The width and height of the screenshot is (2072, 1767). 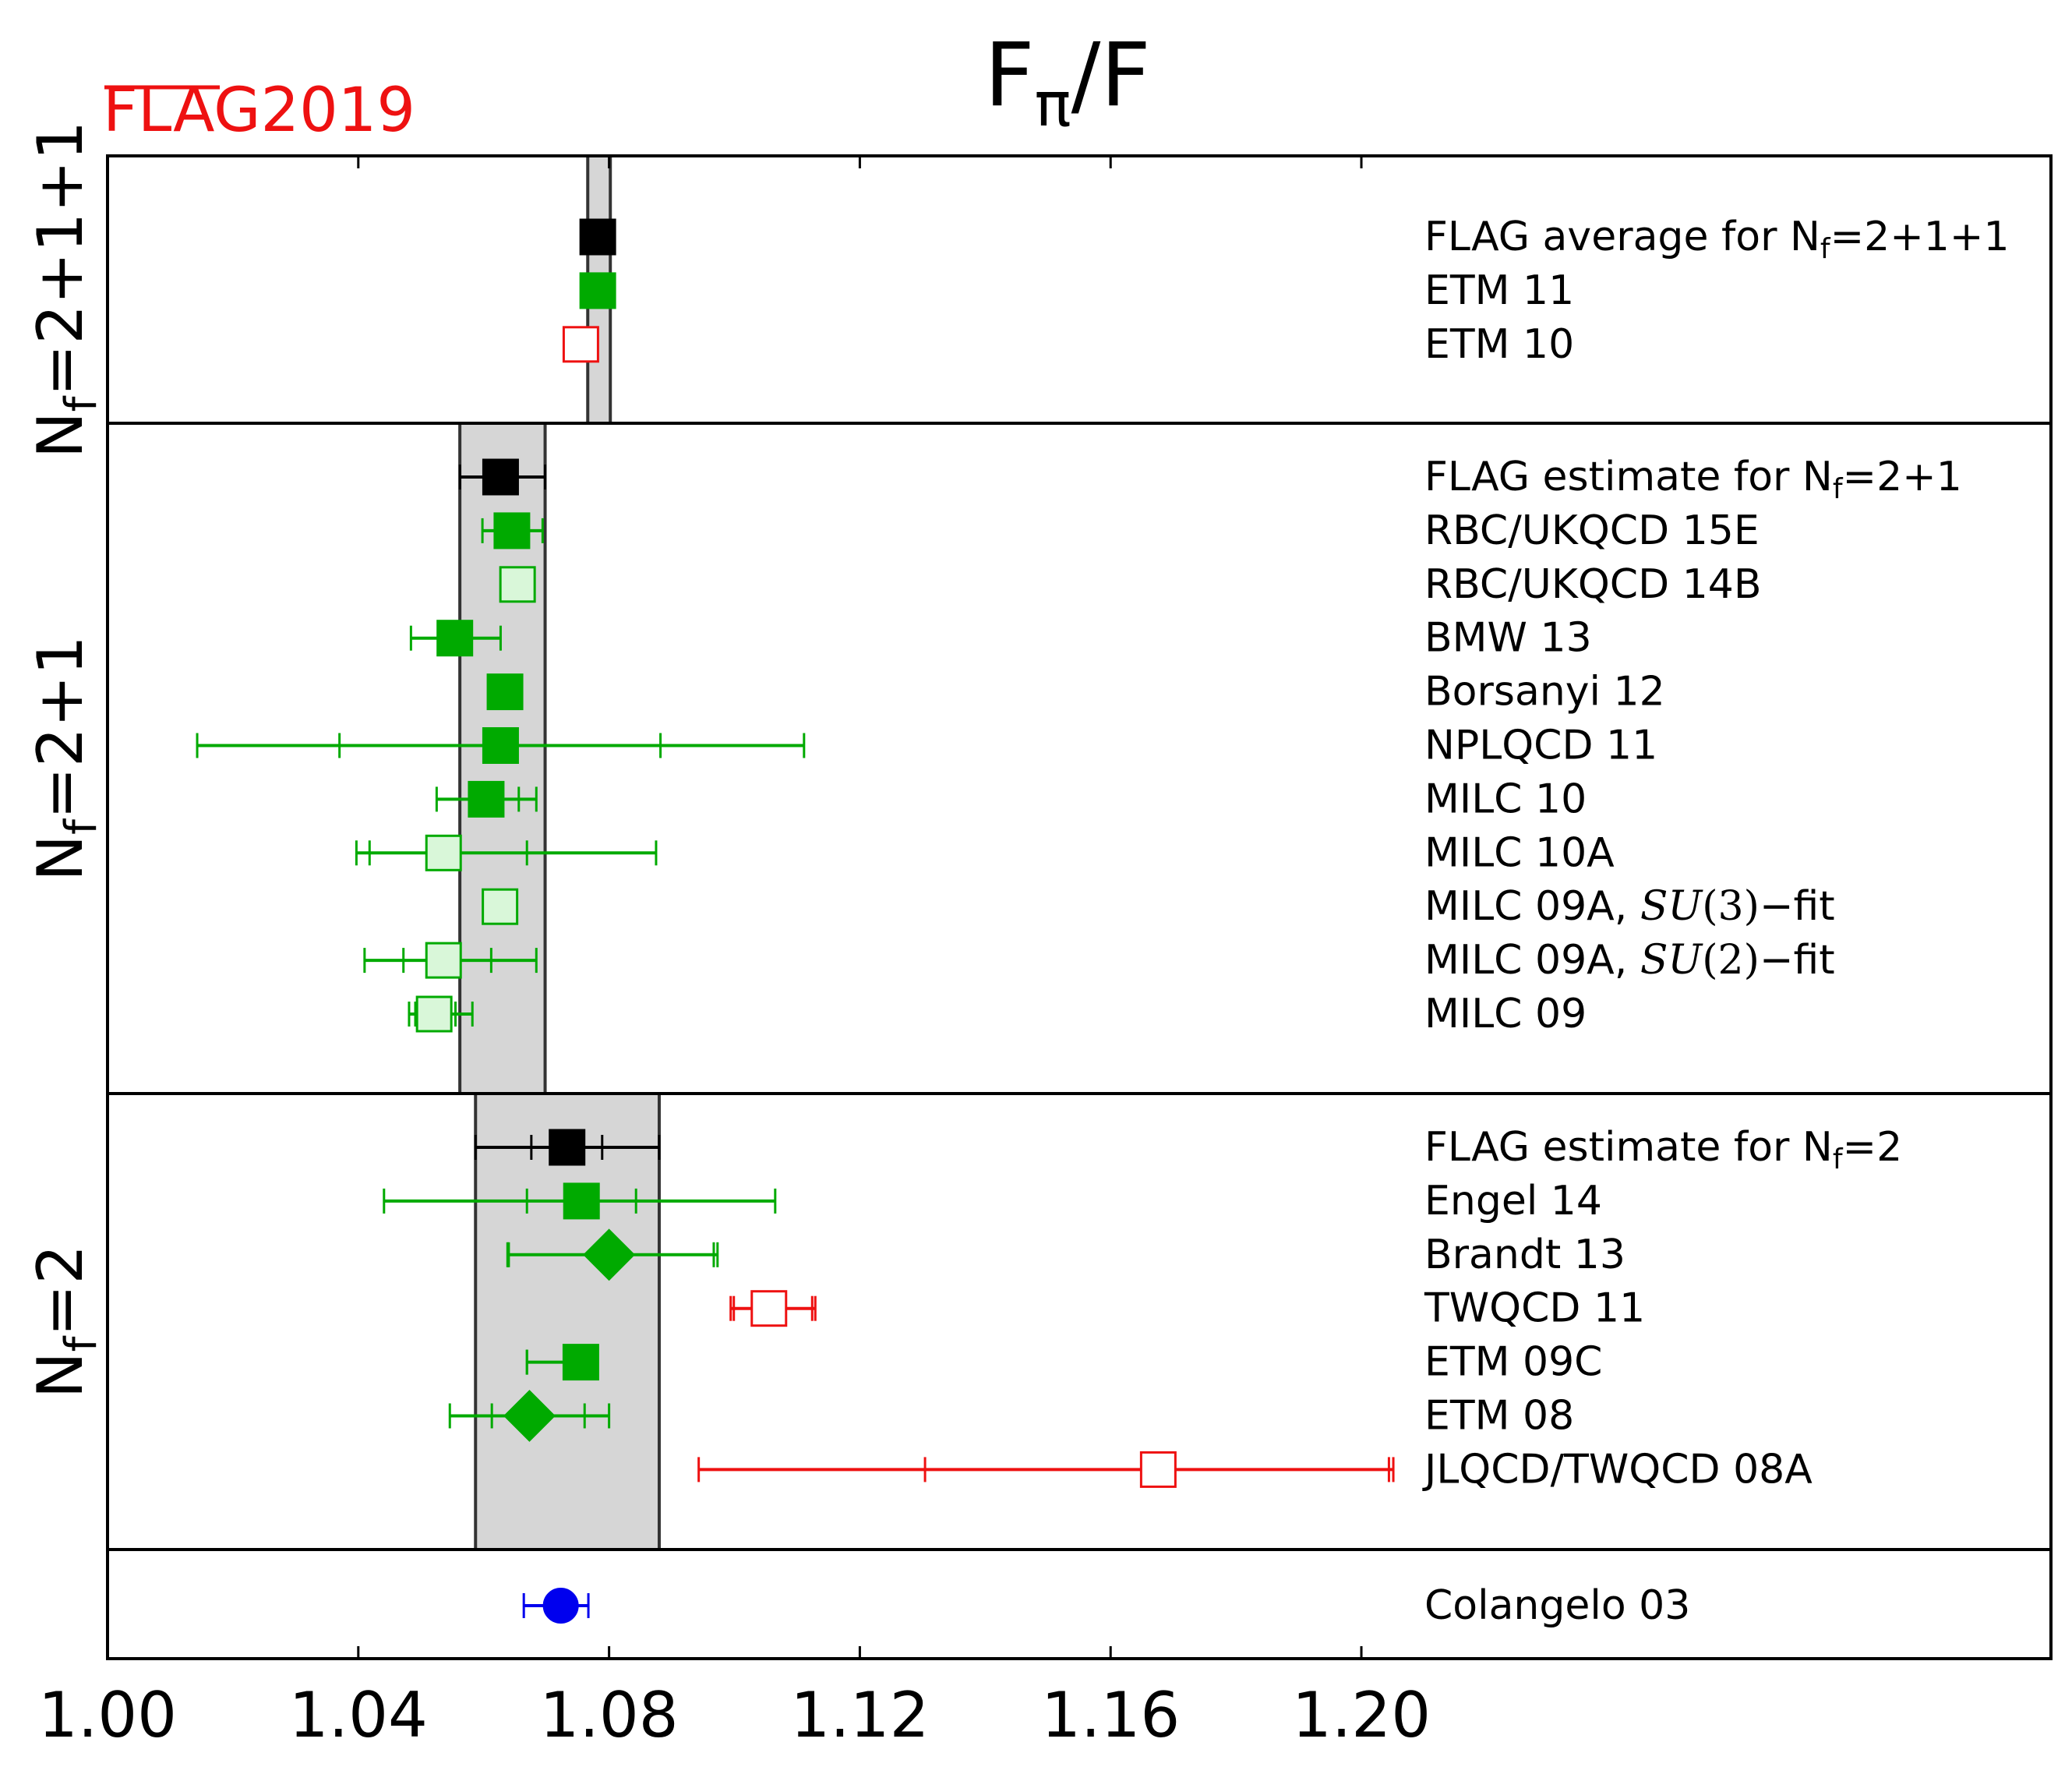 I want to click on entry-label-text: ETM 10, so click(x=1499, y=344).